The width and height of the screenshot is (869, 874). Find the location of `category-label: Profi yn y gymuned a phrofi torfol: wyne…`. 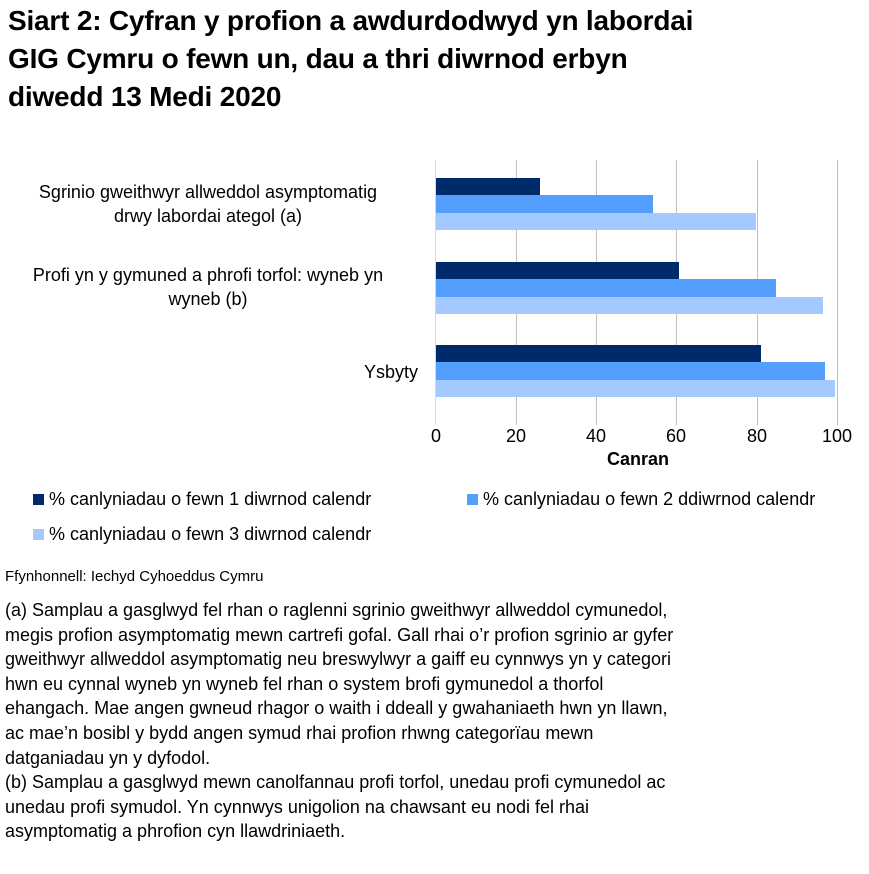

category-label: Profi yn y gymuned a phrofi torfol: wyne… is located at coordinates (209, 287).